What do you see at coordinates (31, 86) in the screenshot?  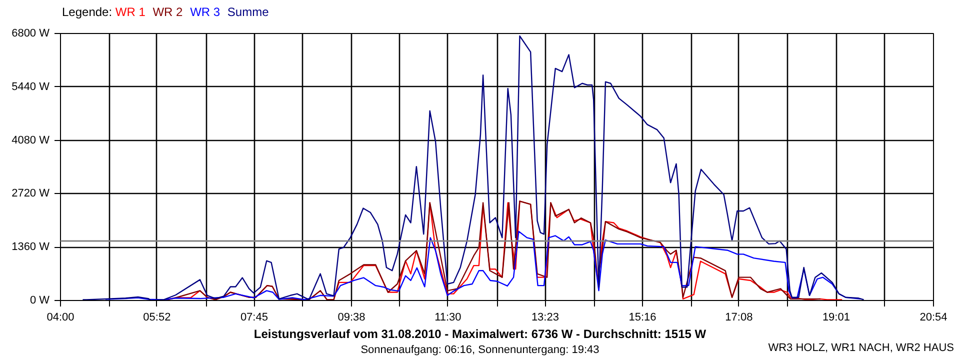 I see `y-tick-label: 5440 W` at bounding box center [31, 86].